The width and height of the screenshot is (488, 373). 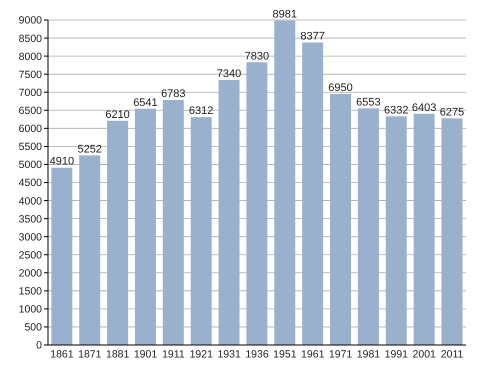 What do you see at coordinates (229, 354) in the screenshot?
I see `x-tick-label: 1931` at bounding box center [229, 354].